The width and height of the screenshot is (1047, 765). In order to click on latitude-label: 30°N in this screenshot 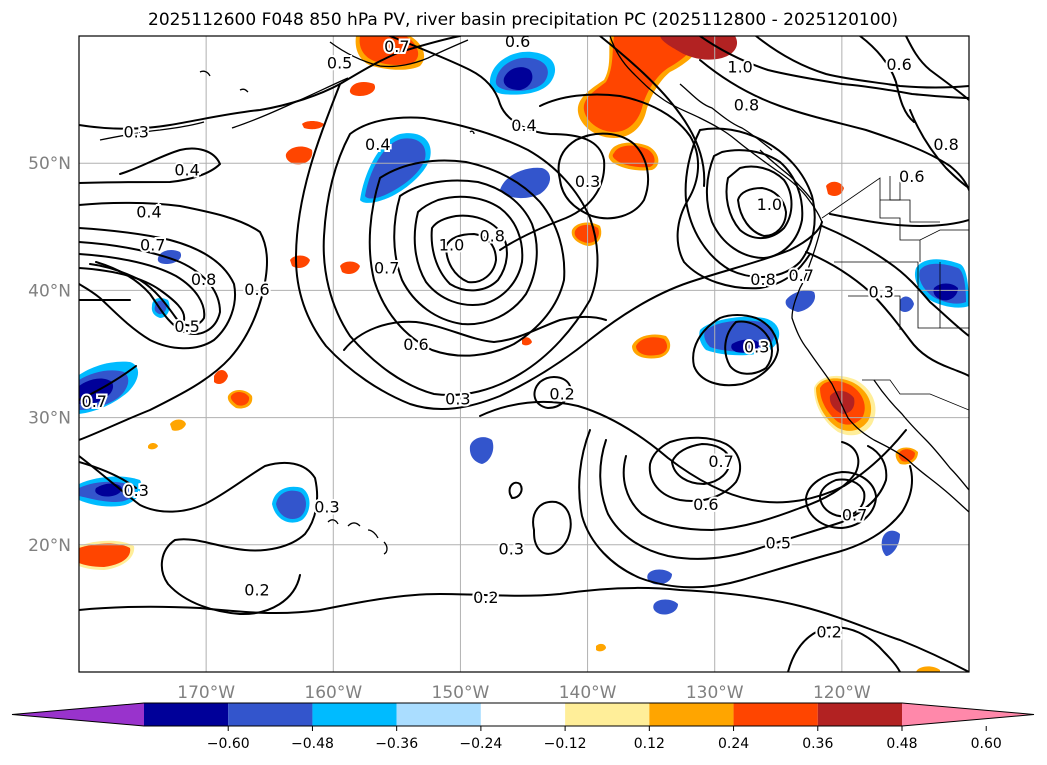, I will do `click(49, 419)`.